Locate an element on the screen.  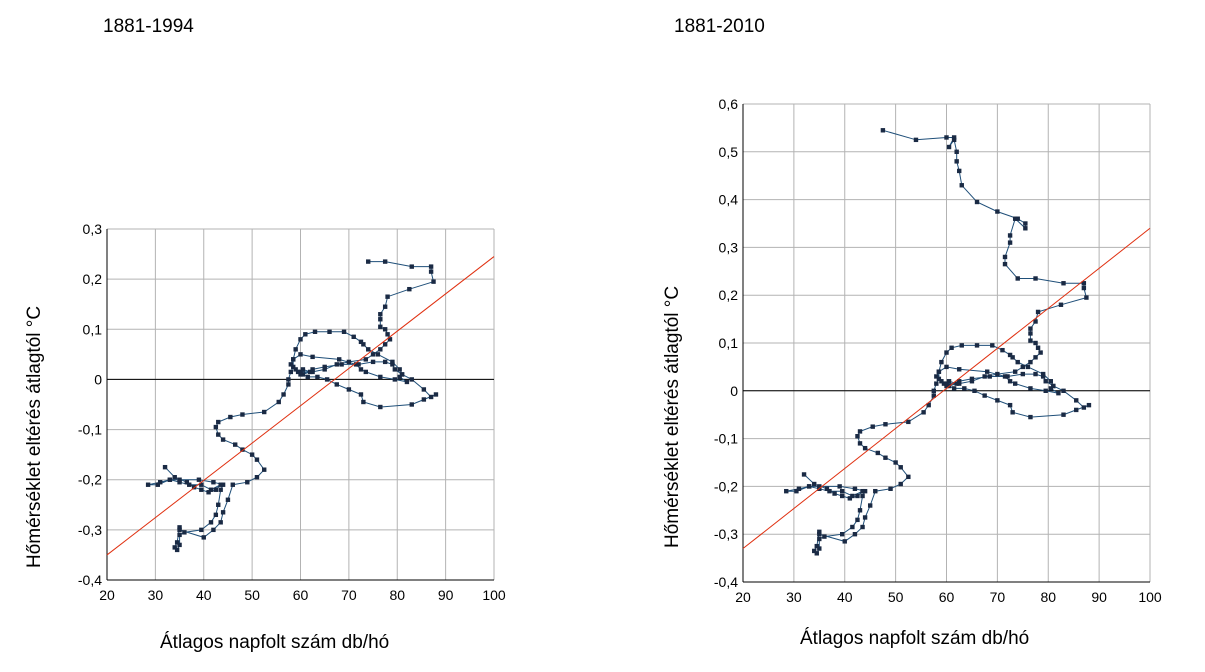
x-tick-label-left: 90 is located at coordinates (446, 595).